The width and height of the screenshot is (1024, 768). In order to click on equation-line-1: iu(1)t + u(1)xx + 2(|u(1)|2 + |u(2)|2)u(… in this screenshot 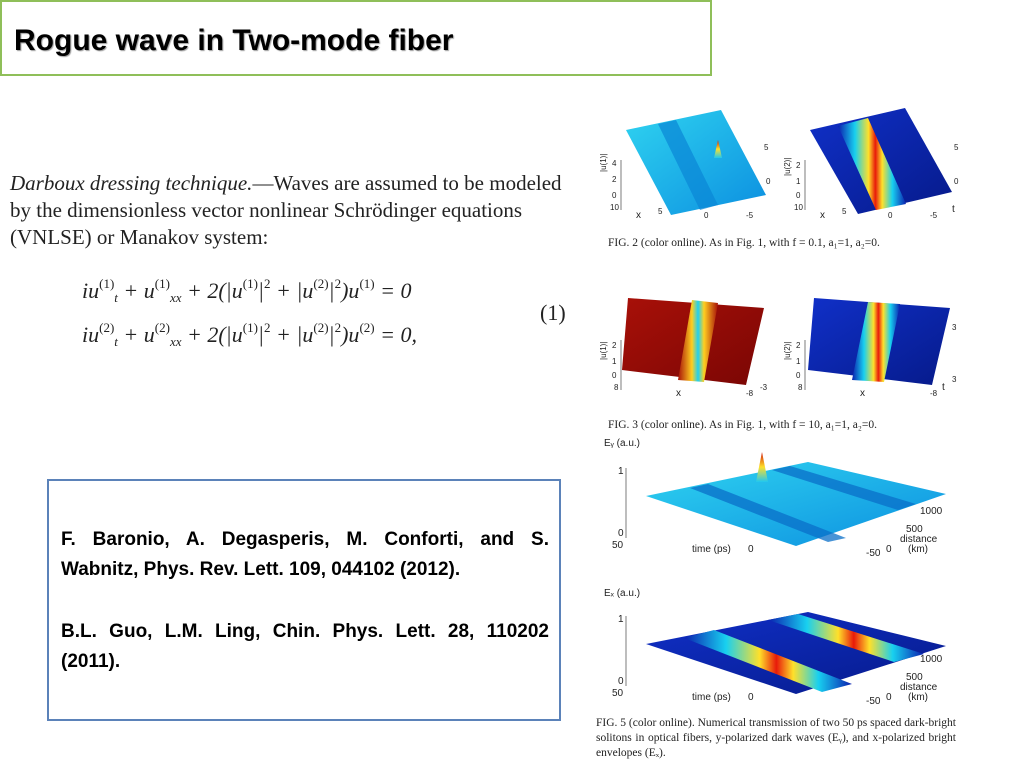, I will do `click(247, 290)`.